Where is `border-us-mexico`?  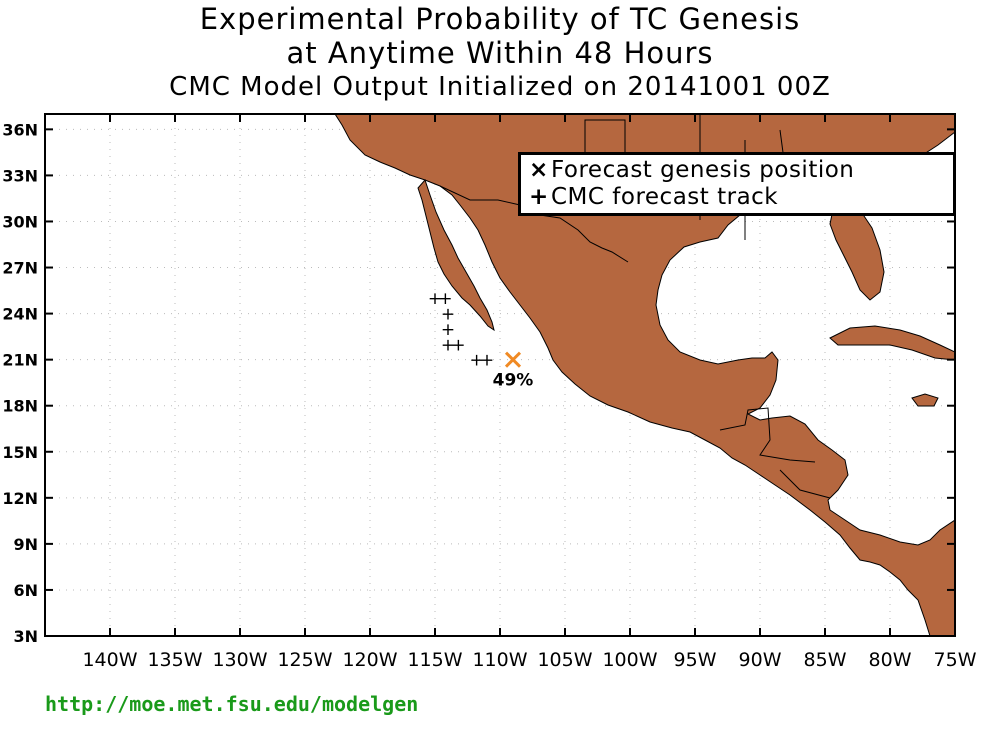
border-us-mexico is located at coordinates (534, 224).